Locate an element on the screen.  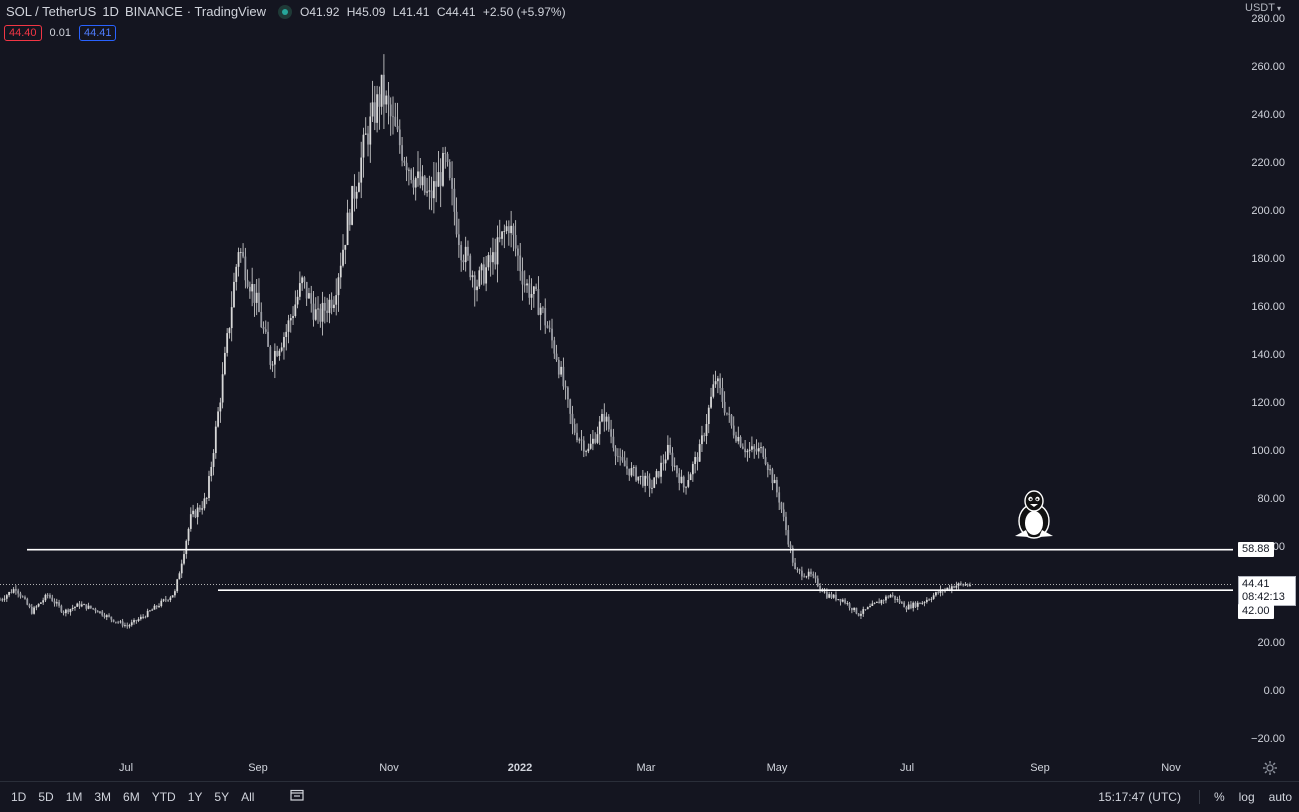
range-button-1d: 1D is located at coordinates (19, 797).